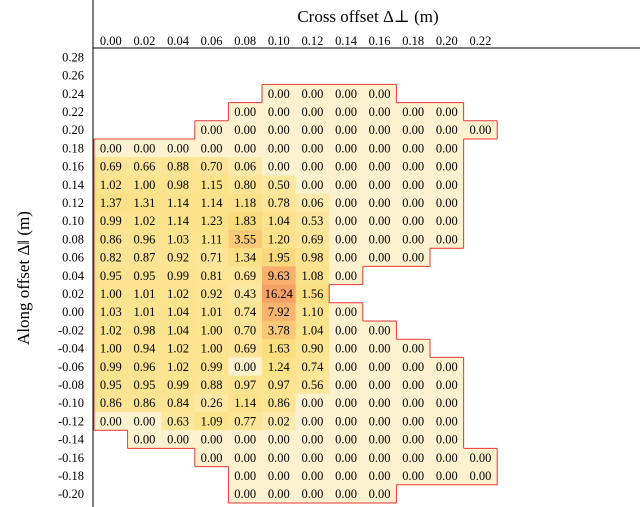 Image resolution: width=640 pixels, height=507 pixels. I want to click on cell-value: 0.70, so click(212, 167).